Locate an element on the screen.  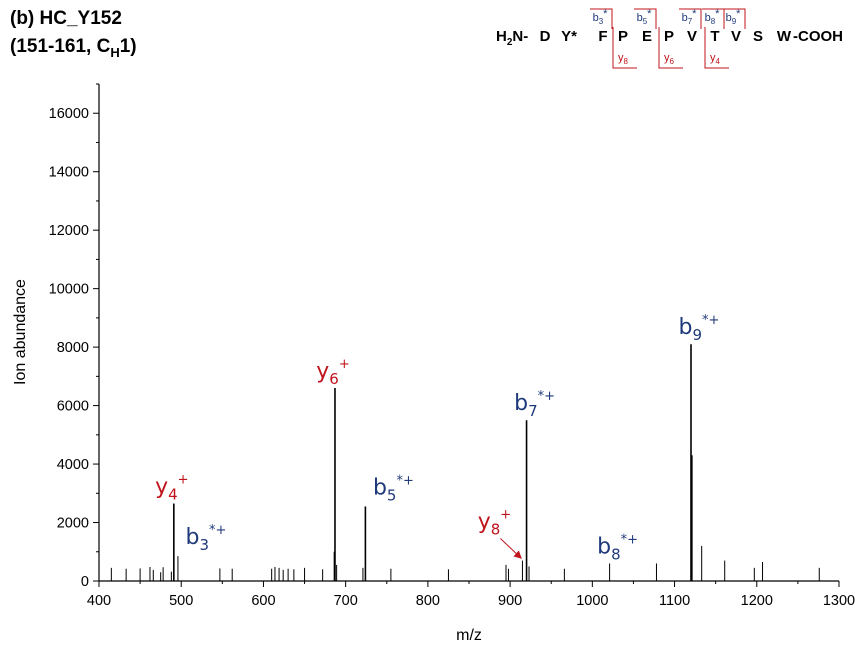
annotation-y6: y6+ is located at coordinates (332, 372).